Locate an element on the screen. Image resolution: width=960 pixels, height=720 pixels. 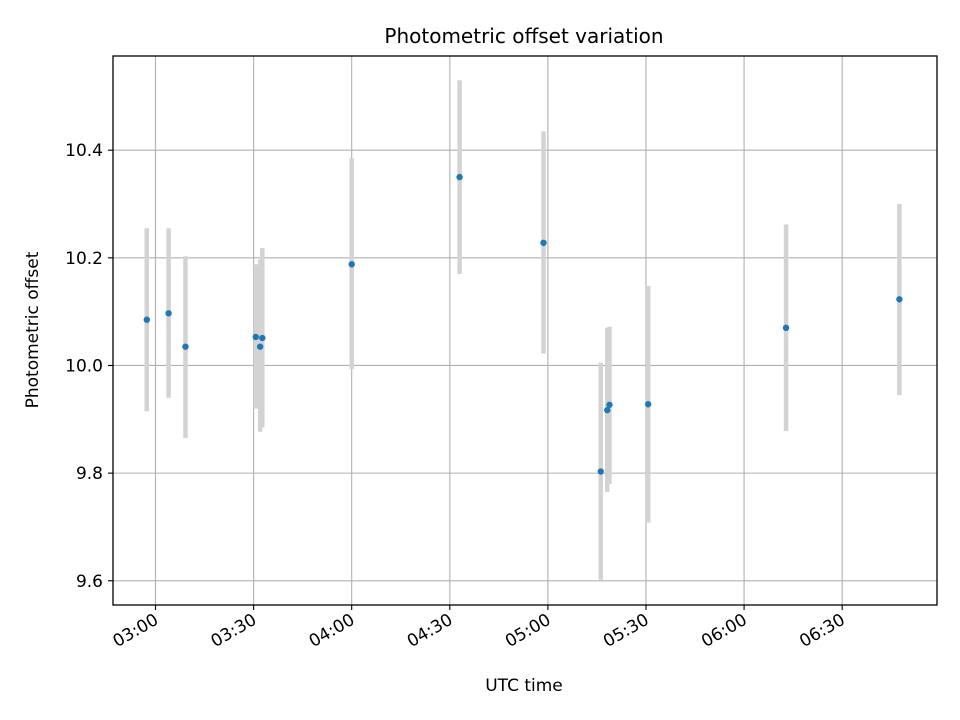
y-tick-label: 10.4 is located at coordinates (84, 151).